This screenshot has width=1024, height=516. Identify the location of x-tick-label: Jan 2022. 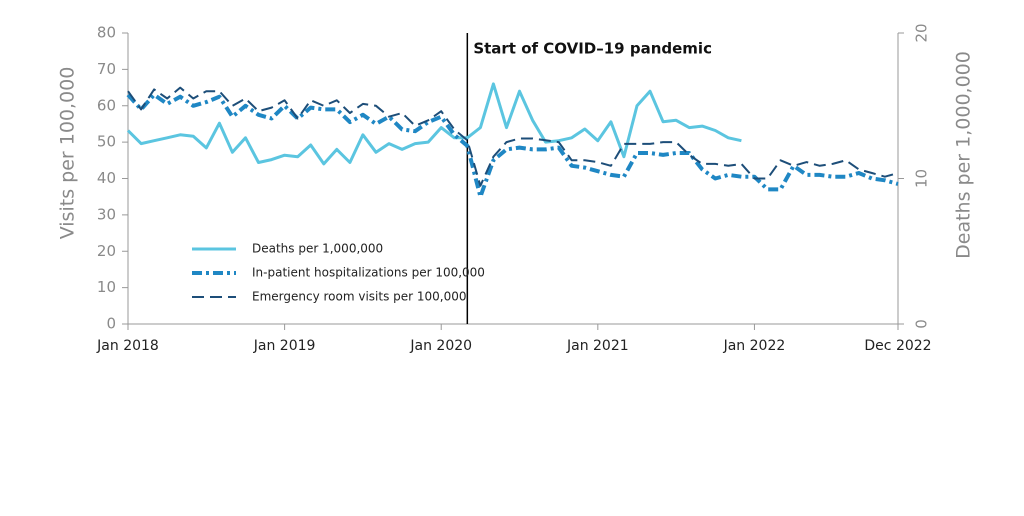
(754, 346).